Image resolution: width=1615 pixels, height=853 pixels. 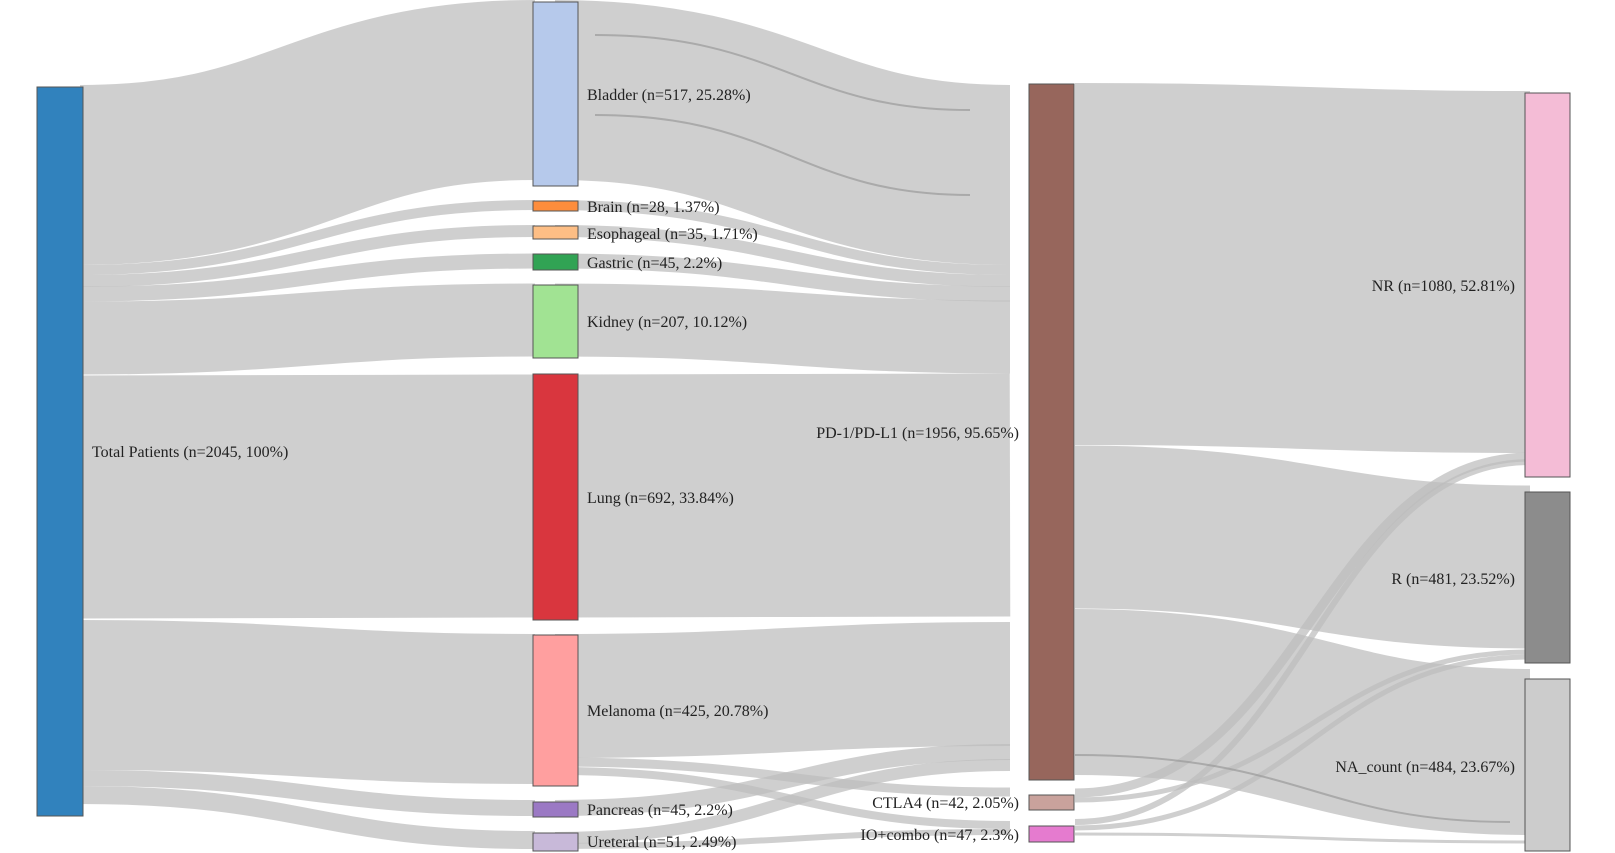 I want to click on link-iocombo-nr, so click(x=1302, y=642).